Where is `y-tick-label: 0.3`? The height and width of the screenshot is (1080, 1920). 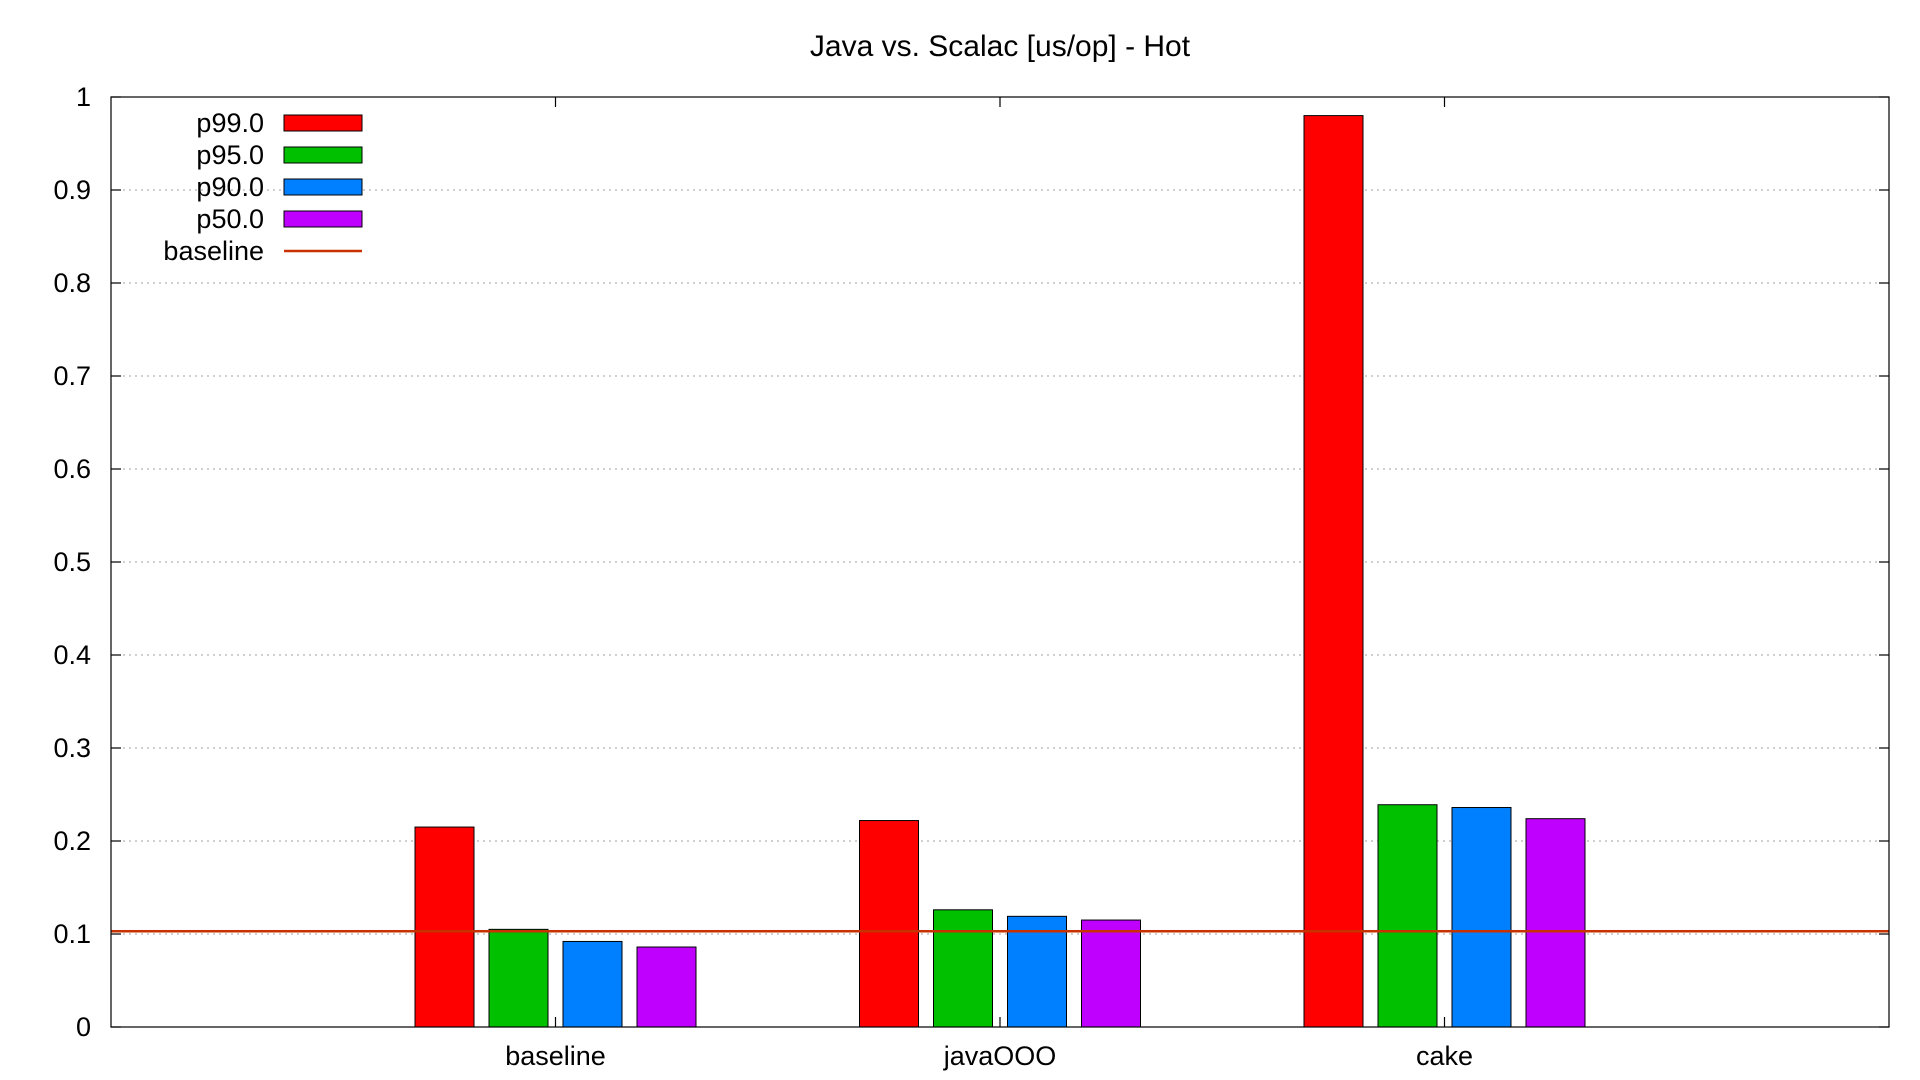 y-tick-label: 0.3 is located at coordinates (72, 748).